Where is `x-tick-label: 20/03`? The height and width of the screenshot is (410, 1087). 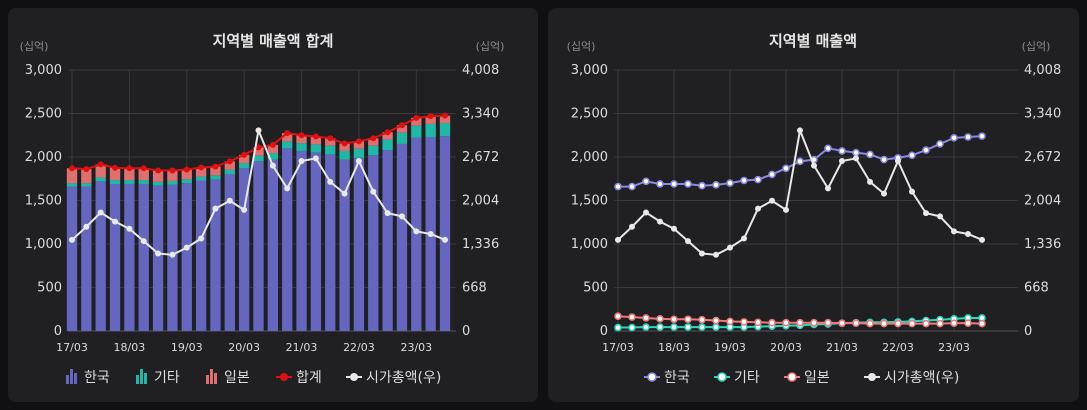
x-tick-label: 20/03 is located at coordinates (244, 347).